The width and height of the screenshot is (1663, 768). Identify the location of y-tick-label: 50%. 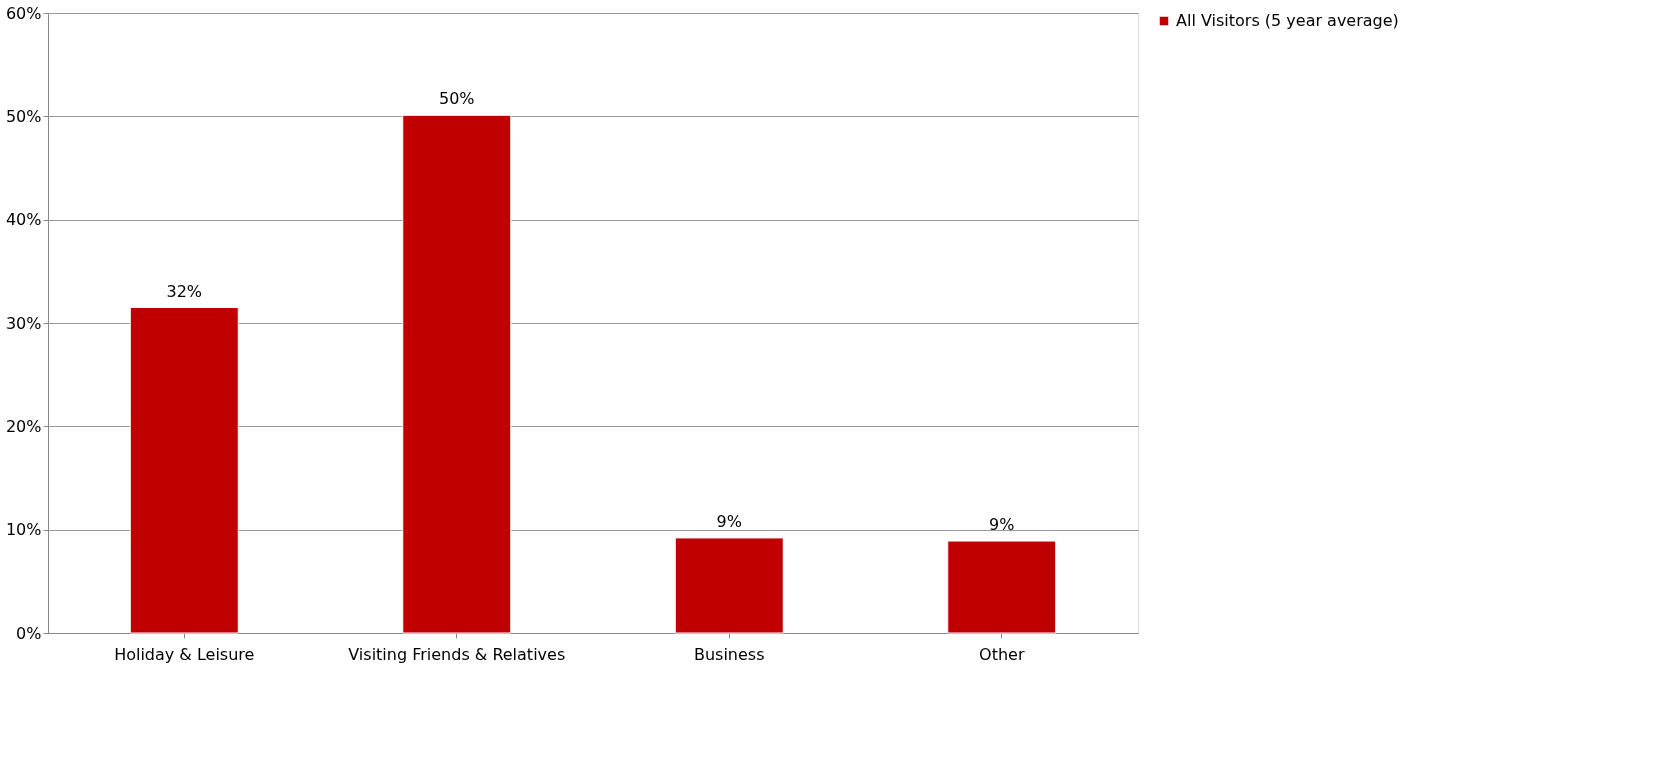
(23, 116).